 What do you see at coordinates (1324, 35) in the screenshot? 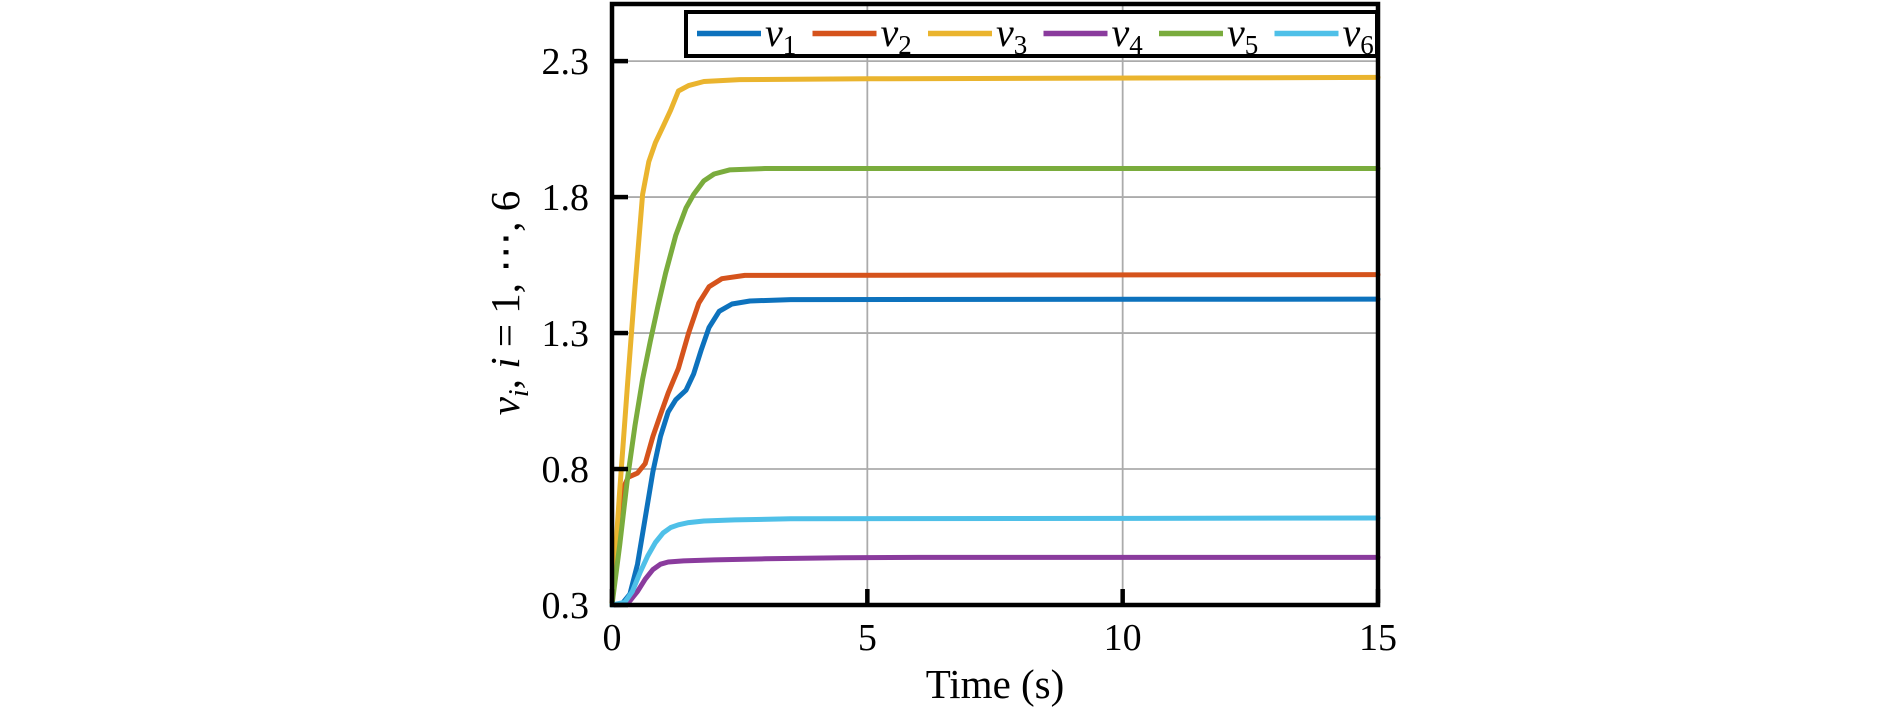
I see `legend-item-v6: v6` at bounding box center [1324, 35].